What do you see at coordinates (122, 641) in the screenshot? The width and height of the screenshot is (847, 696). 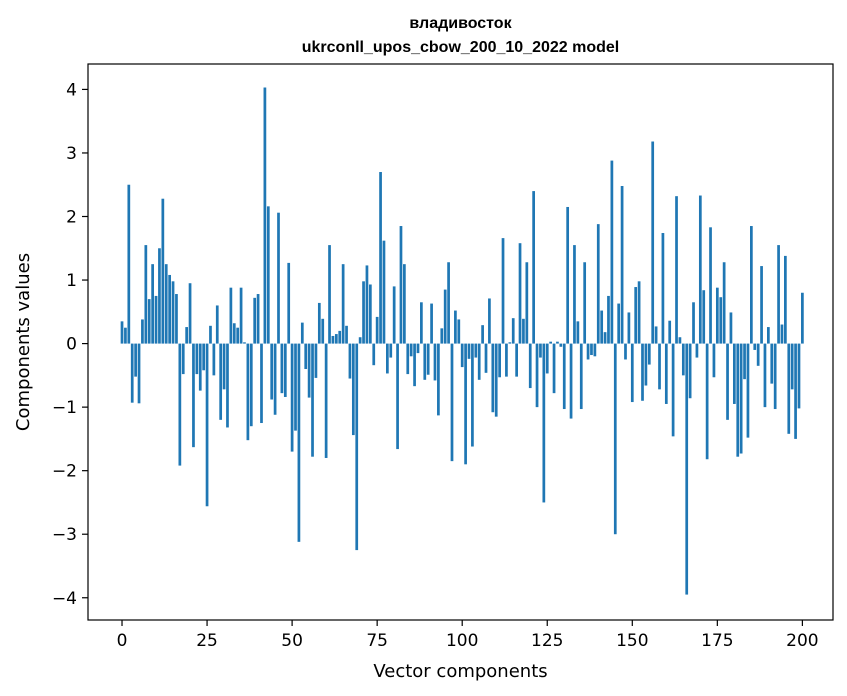 I see `x-tick-label: 0` at bounding box center [122, 641].